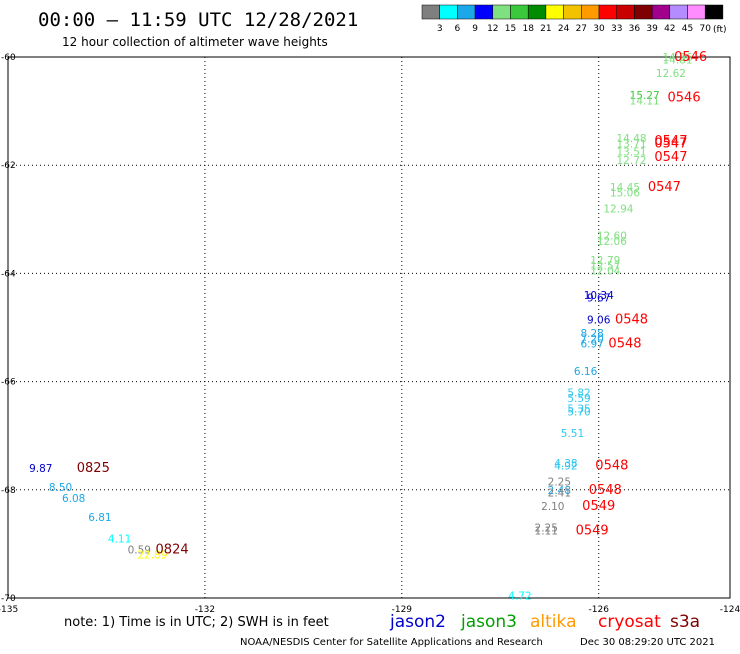 The height and width of the screenshot is (654, 740). I want to click on swh-value-label: 12.06, so click(612, 242).